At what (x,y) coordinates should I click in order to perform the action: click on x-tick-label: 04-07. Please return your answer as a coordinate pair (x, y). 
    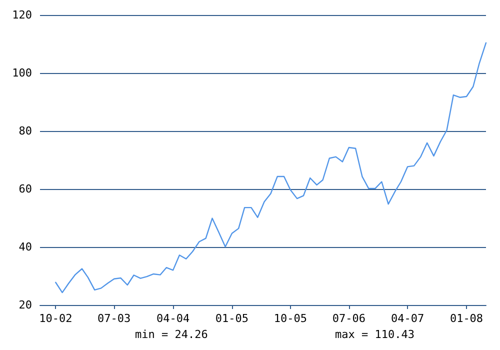
    Looking at the image, I should click on (407, 318).